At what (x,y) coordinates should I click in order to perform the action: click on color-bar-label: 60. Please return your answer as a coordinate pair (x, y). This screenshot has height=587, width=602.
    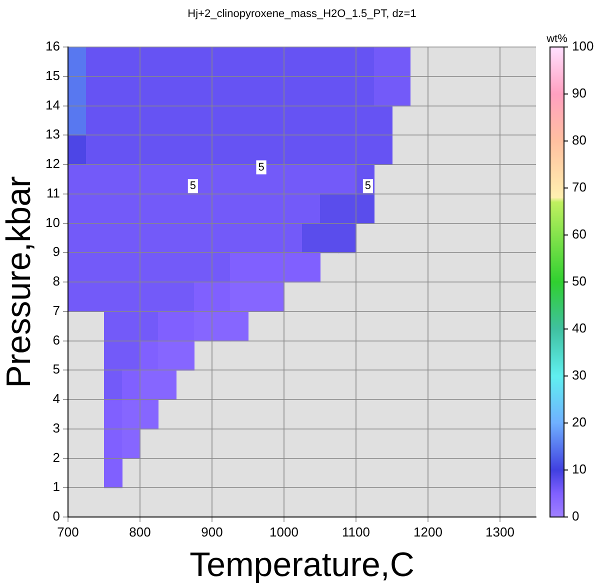
    Looking at the image, I should click on (579, 234).